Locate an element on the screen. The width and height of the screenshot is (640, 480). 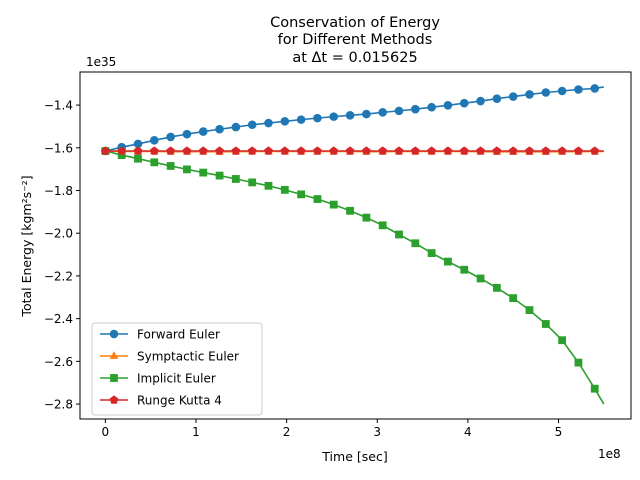
x-tick-label: 2 is located at coordinates (287, 432).